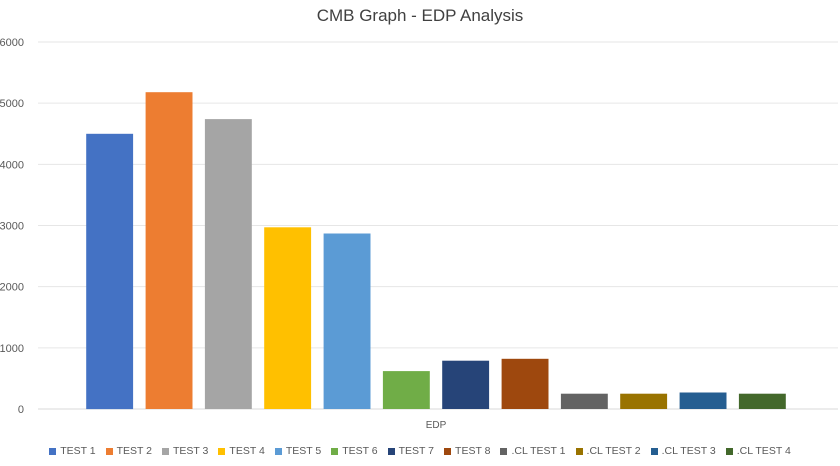  I want to click on legend-label: .CL TEST 3, so click(688, 451).